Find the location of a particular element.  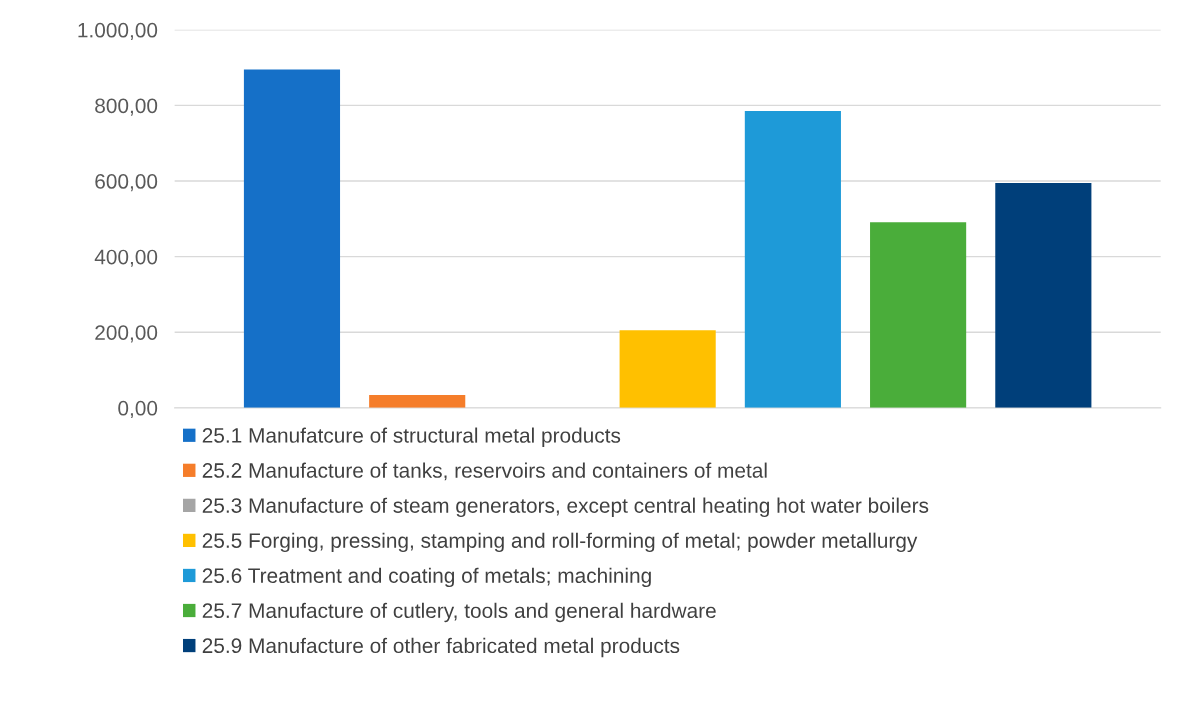

y-tick-label: 800,00 is located at coordinates (126, 107).